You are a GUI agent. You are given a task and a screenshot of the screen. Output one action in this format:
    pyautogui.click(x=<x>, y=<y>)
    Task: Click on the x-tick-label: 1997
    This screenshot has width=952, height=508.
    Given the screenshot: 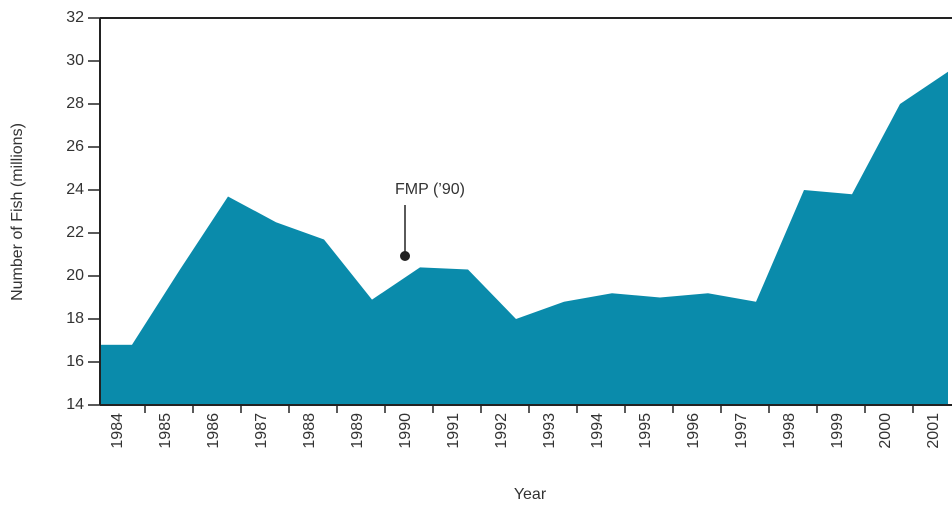 What is the action you would take?
    pyautogui.click(x=741, y=431)
    